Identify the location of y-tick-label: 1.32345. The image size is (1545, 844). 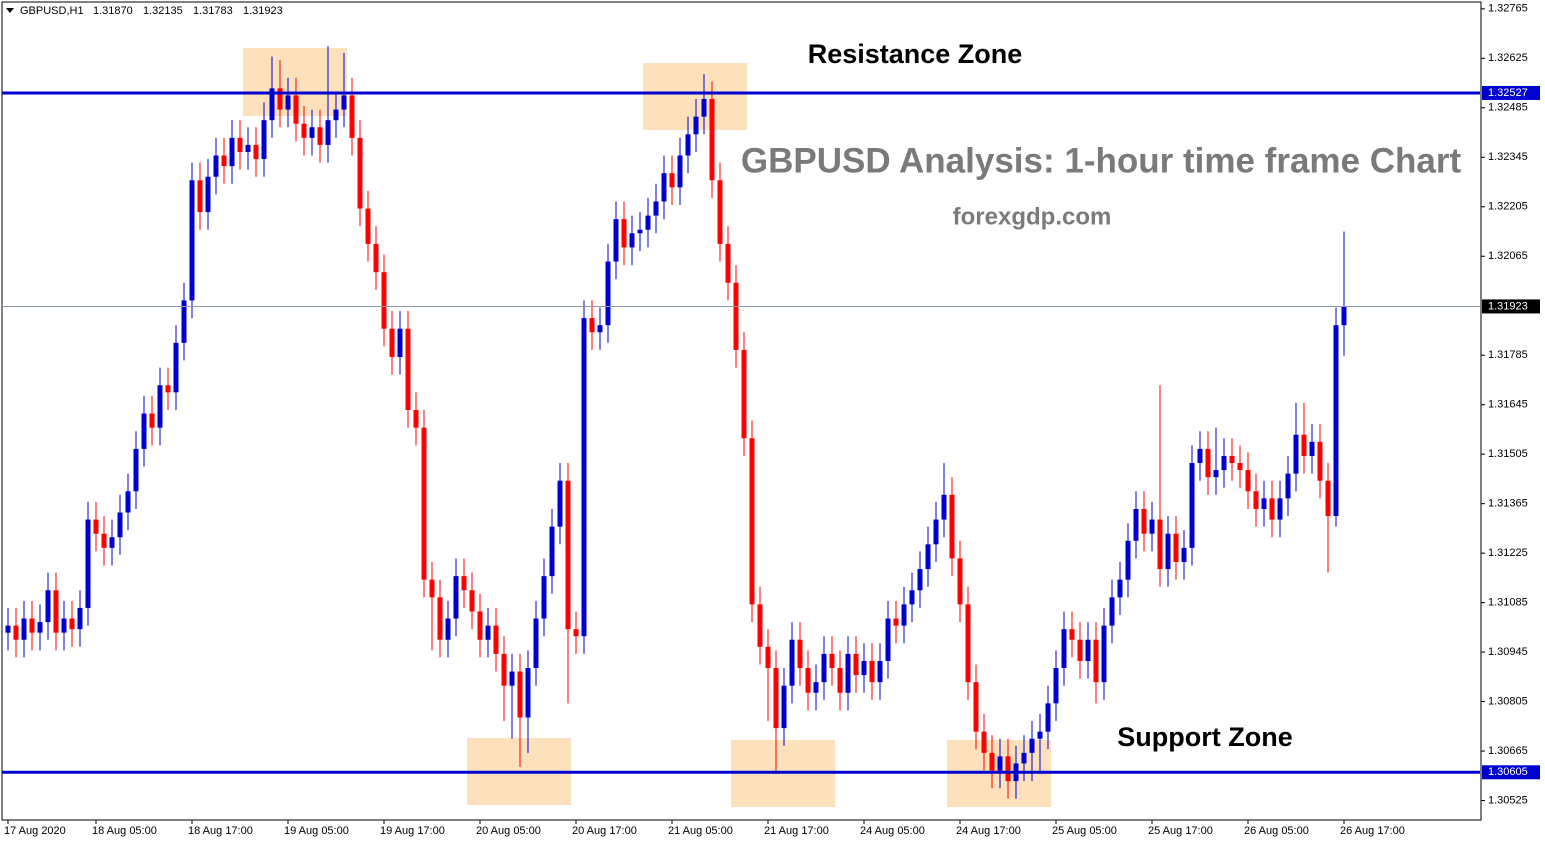
(1508, 157).